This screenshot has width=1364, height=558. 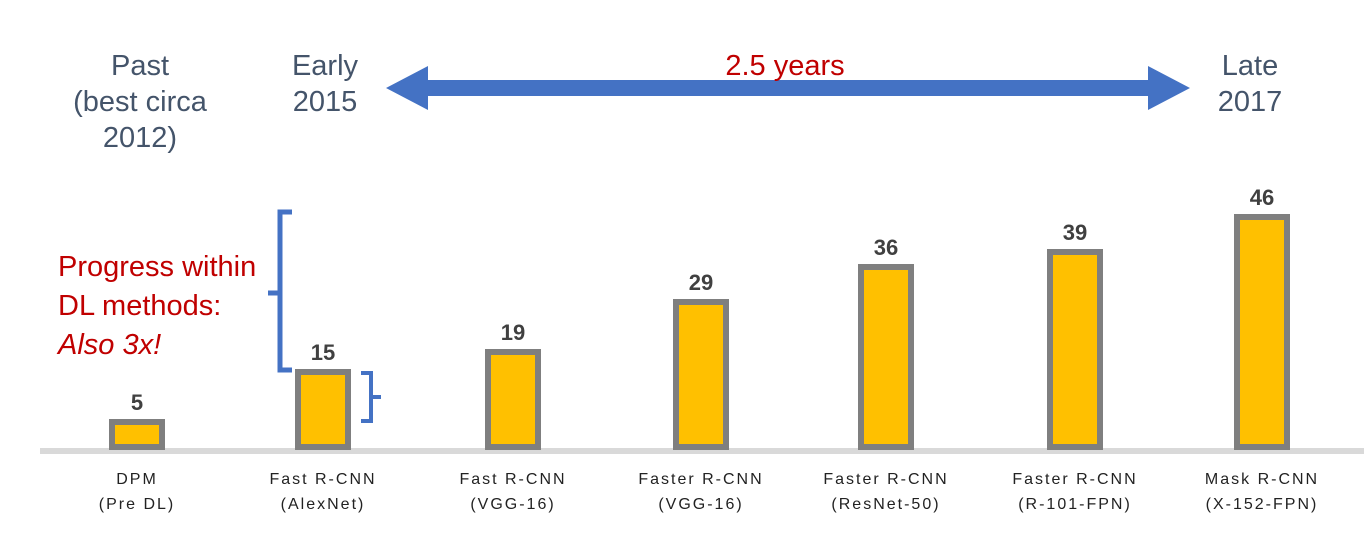 I want to click on large-brace, so click(x=280, y=291).